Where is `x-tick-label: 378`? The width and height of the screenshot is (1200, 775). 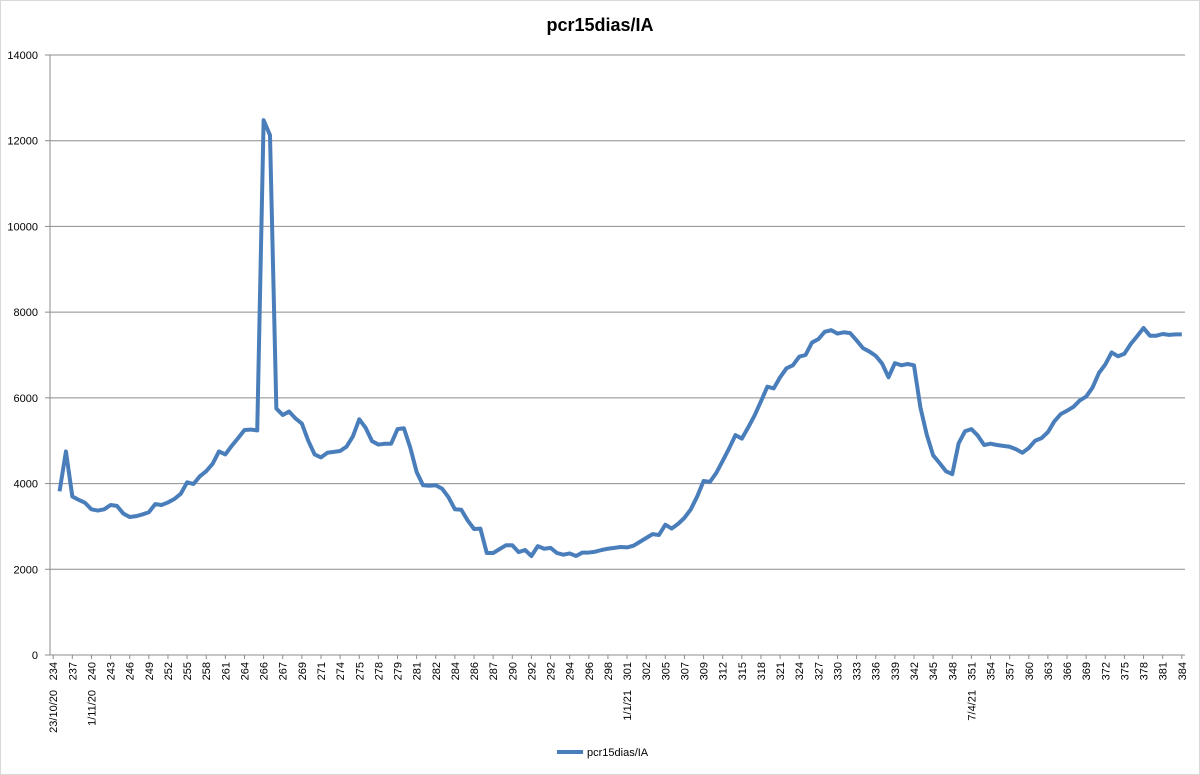 x-tick-label: 378 is located at coordinates (1145, 671).